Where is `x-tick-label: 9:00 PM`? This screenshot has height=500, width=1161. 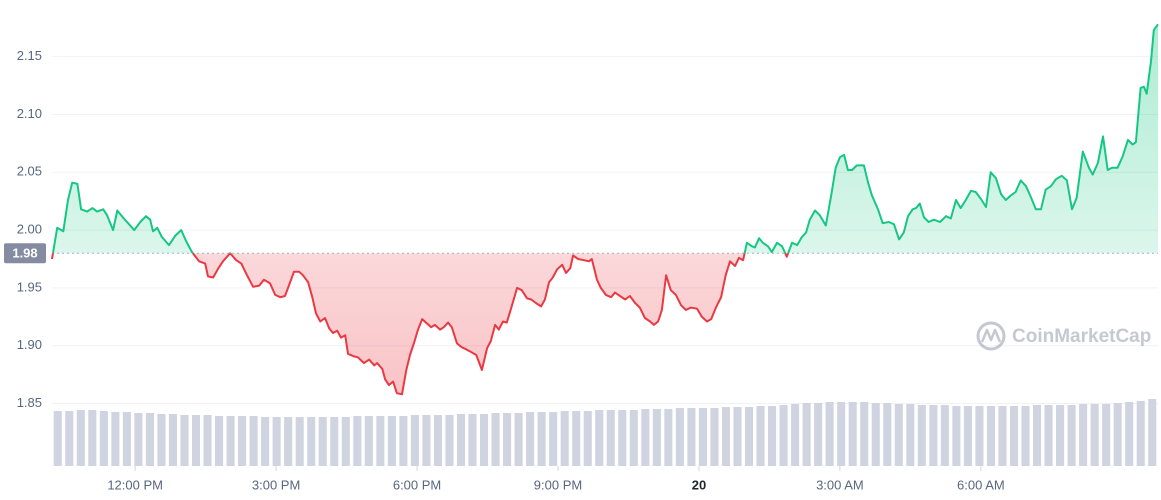 x-tick-label: 9:00 PM is located at coordinates (558, 484).